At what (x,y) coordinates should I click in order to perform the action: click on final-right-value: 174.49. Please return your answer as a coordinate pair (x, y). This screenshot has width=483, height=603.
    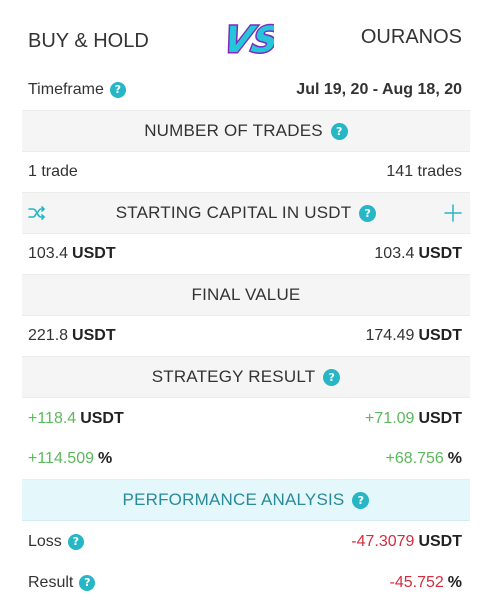
    Looking at the image, I should click on (390, 335).